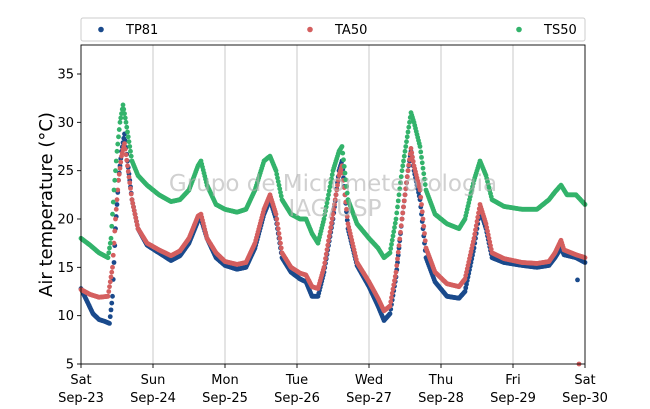 This screenshot has width=650, height=409. I want to click on legend: TP81 TA50 TS50, so click(333, 29).